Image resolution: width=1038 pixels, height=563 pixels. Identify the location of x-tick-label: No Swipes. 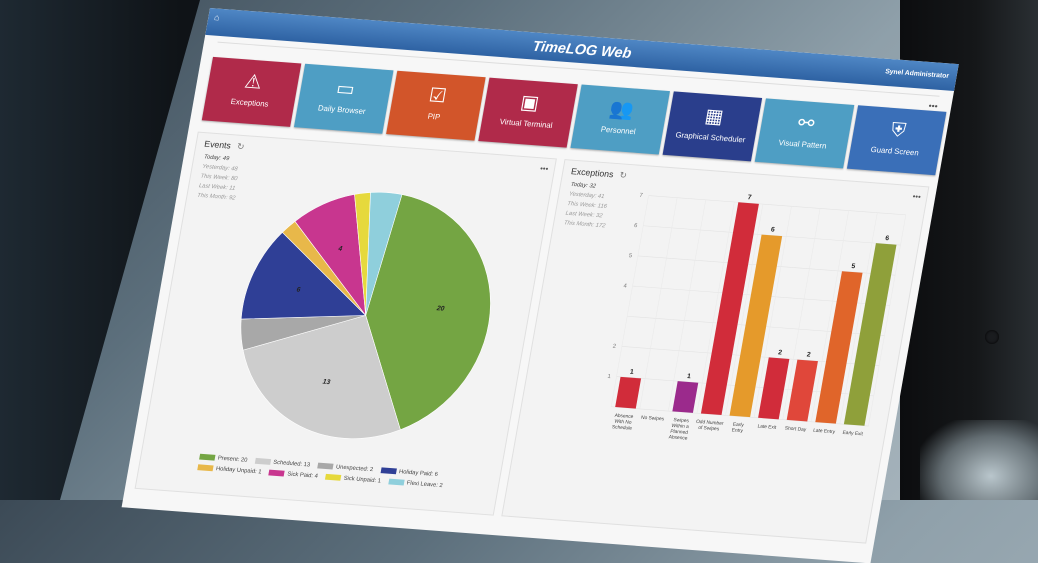
(653, 419).